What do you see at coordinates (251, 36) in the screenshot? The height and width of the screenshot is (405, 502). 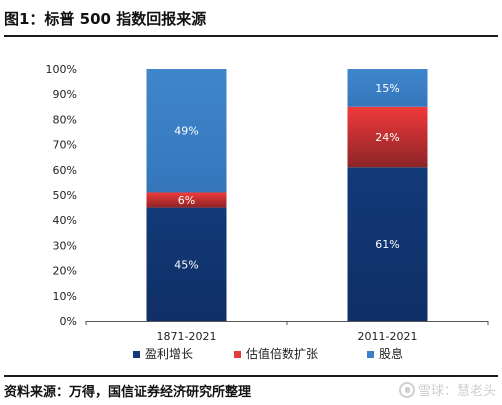 I see `title-rule` at bounding box center [251, 36].